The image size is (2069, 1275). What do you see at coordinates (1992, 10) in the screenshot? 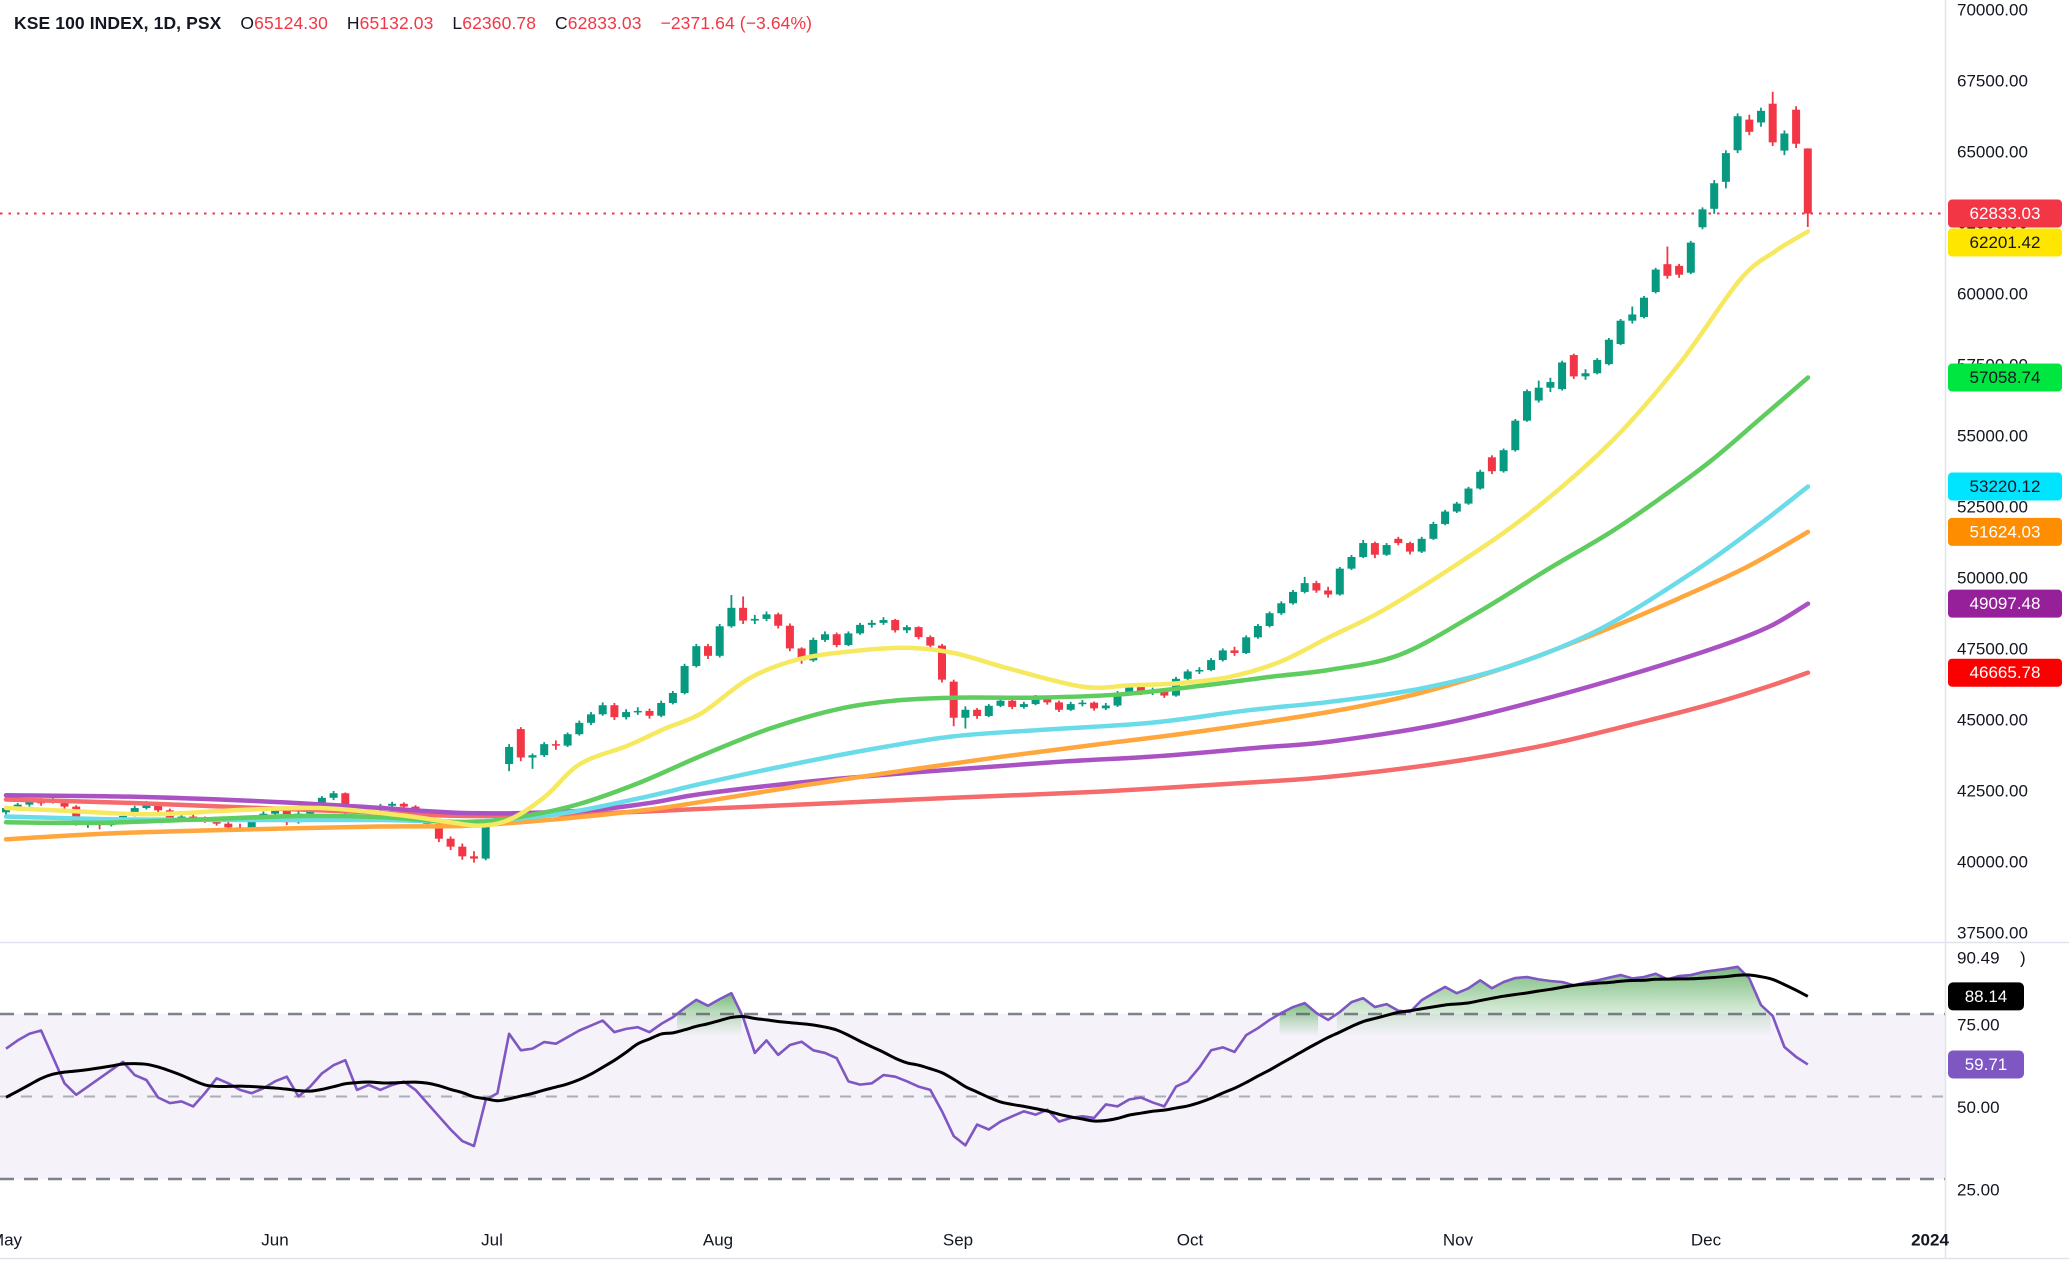
I see `svg-text: 70000.00` at bounding box center [1992, 10].